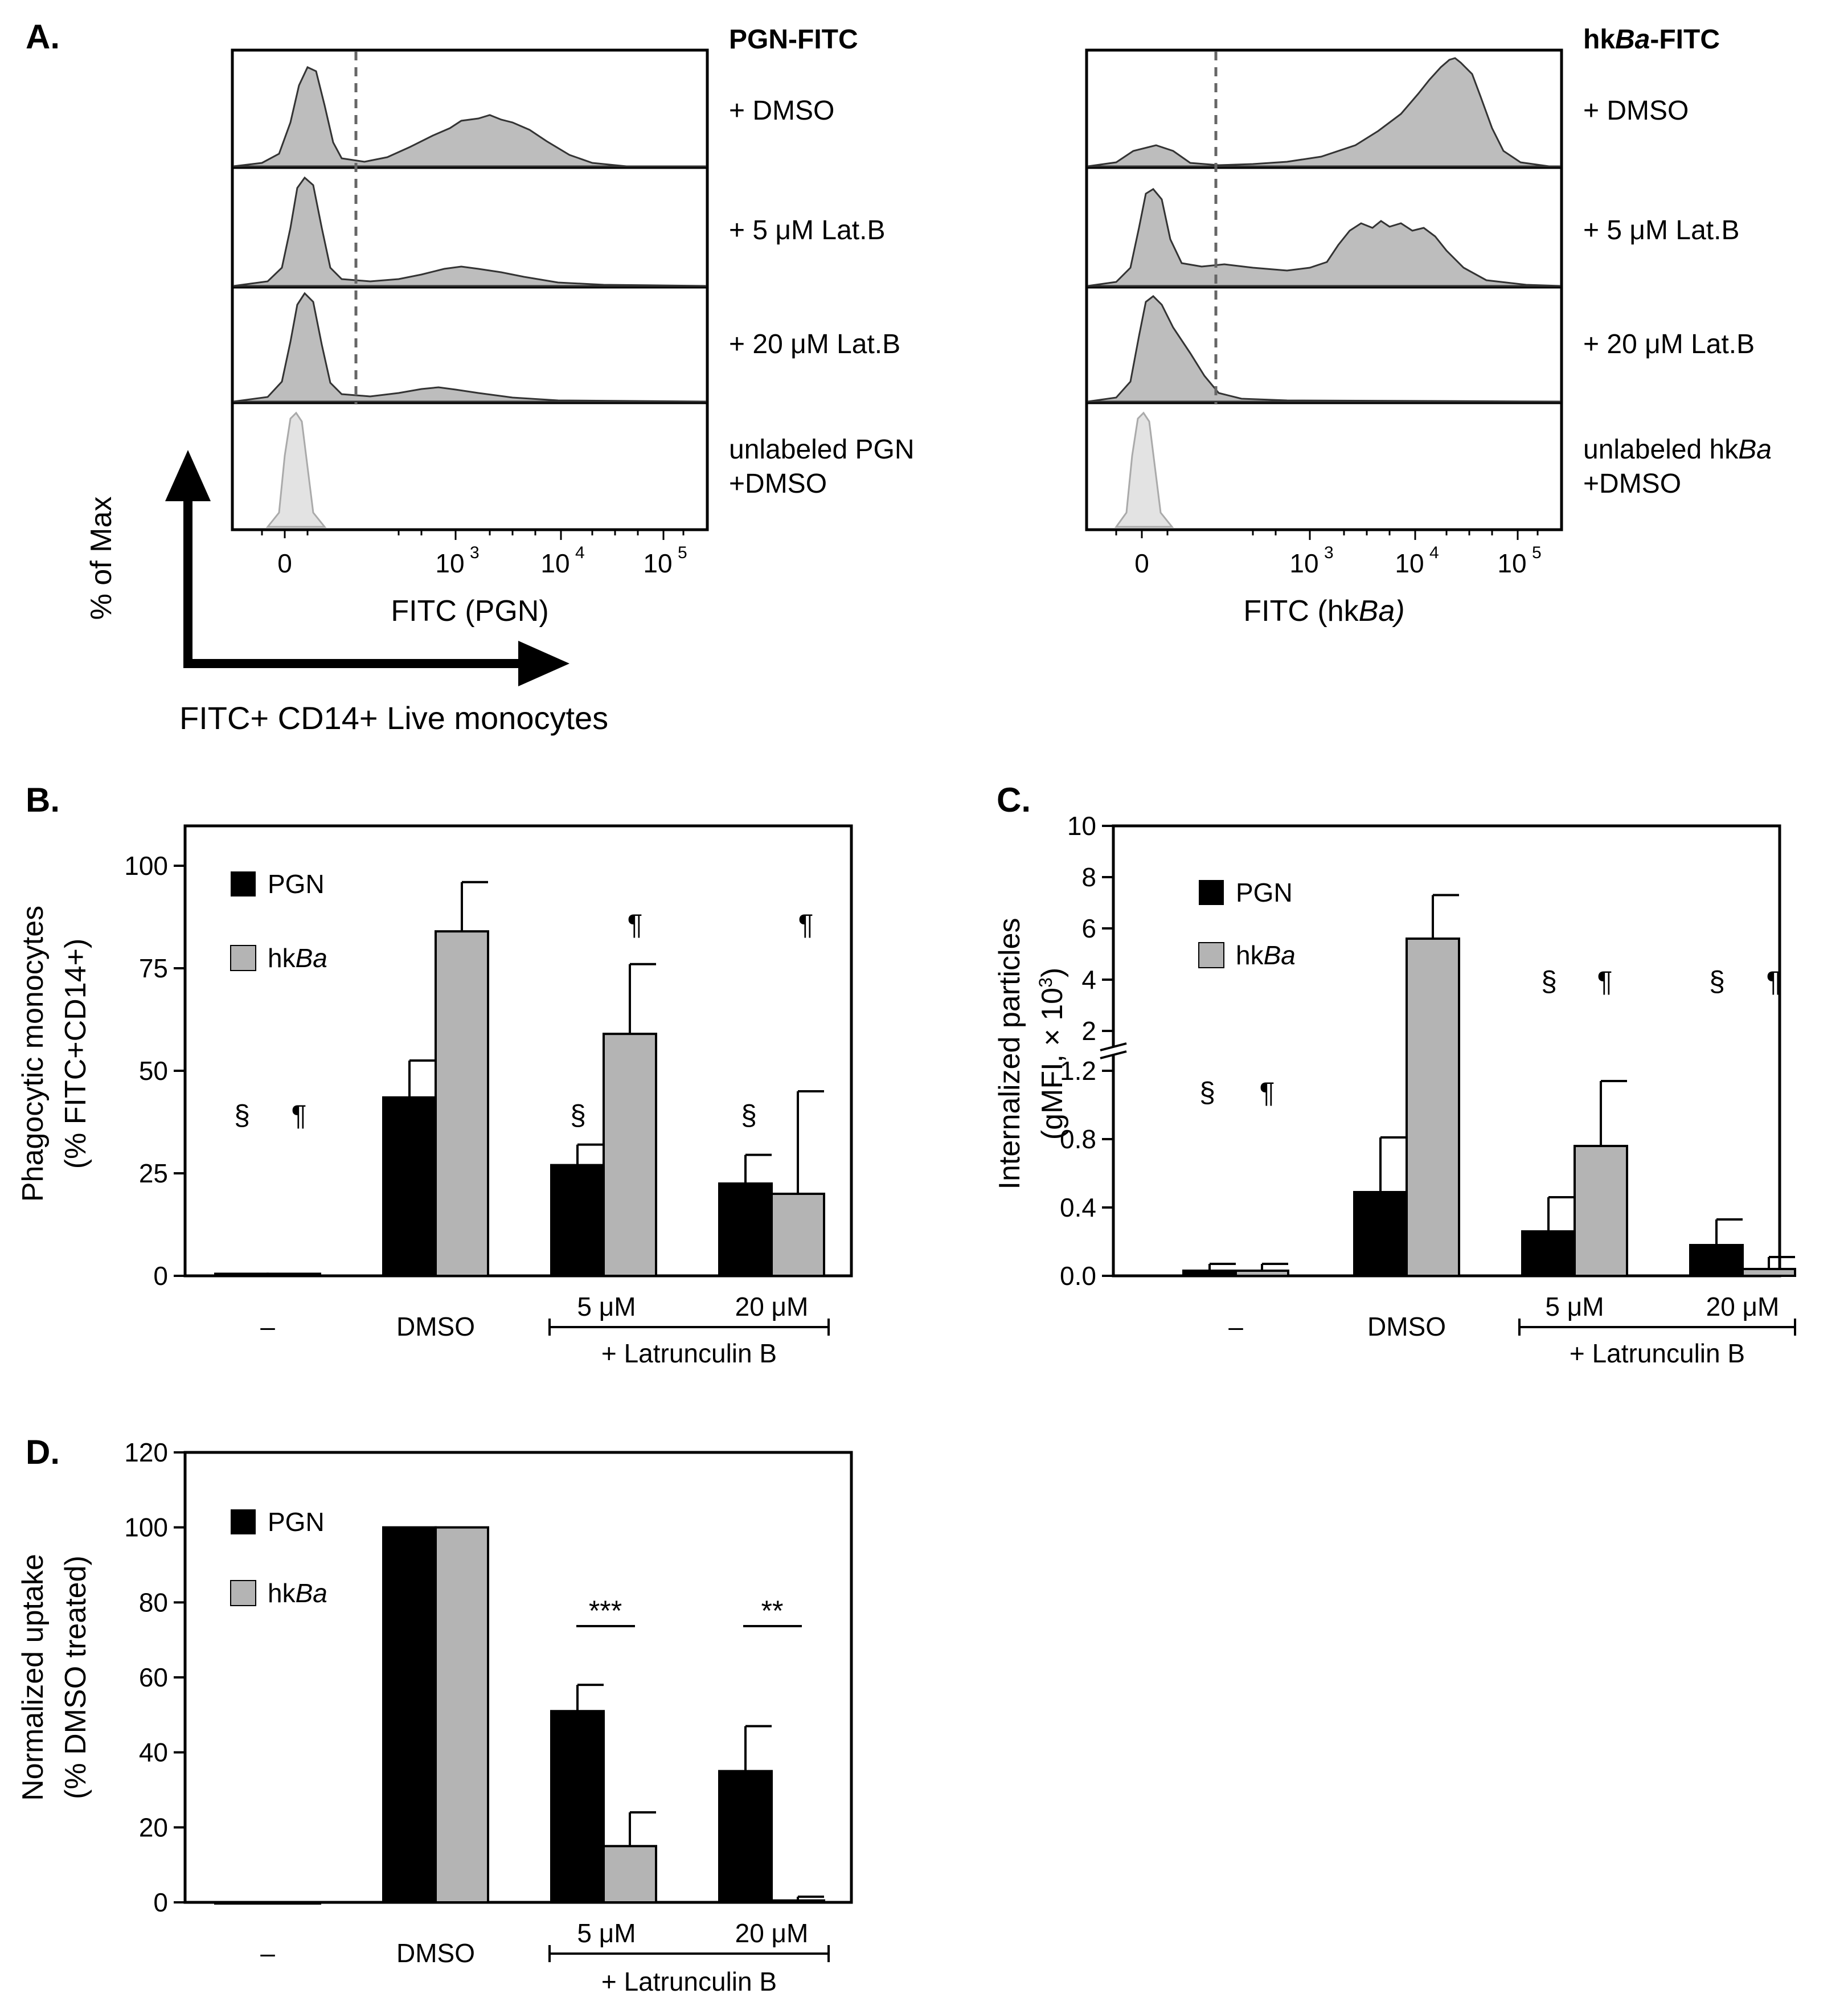 This screenshot has width=1848, height=2010. What do you see at coordinates (296, 884) in the screenshot?
I see `panel-b-legend-pgn: PGN` at bounding box center [296, 884].